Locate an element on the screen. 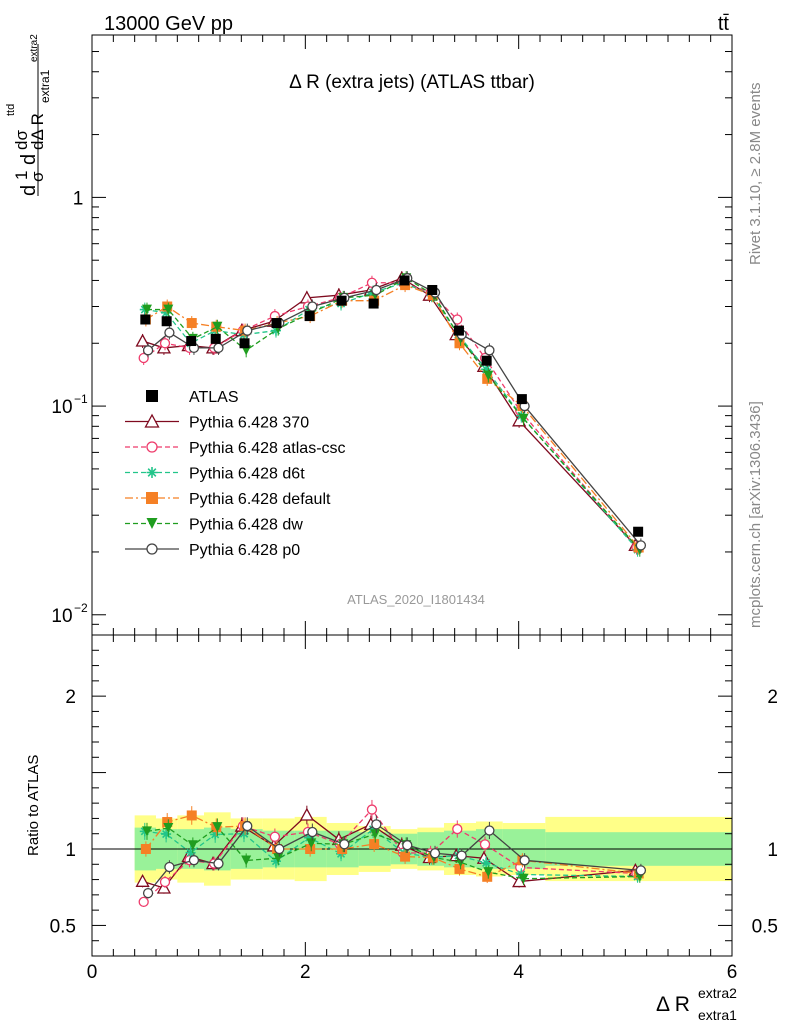  process-label: tt̄ is located at coordinates (724, 24).